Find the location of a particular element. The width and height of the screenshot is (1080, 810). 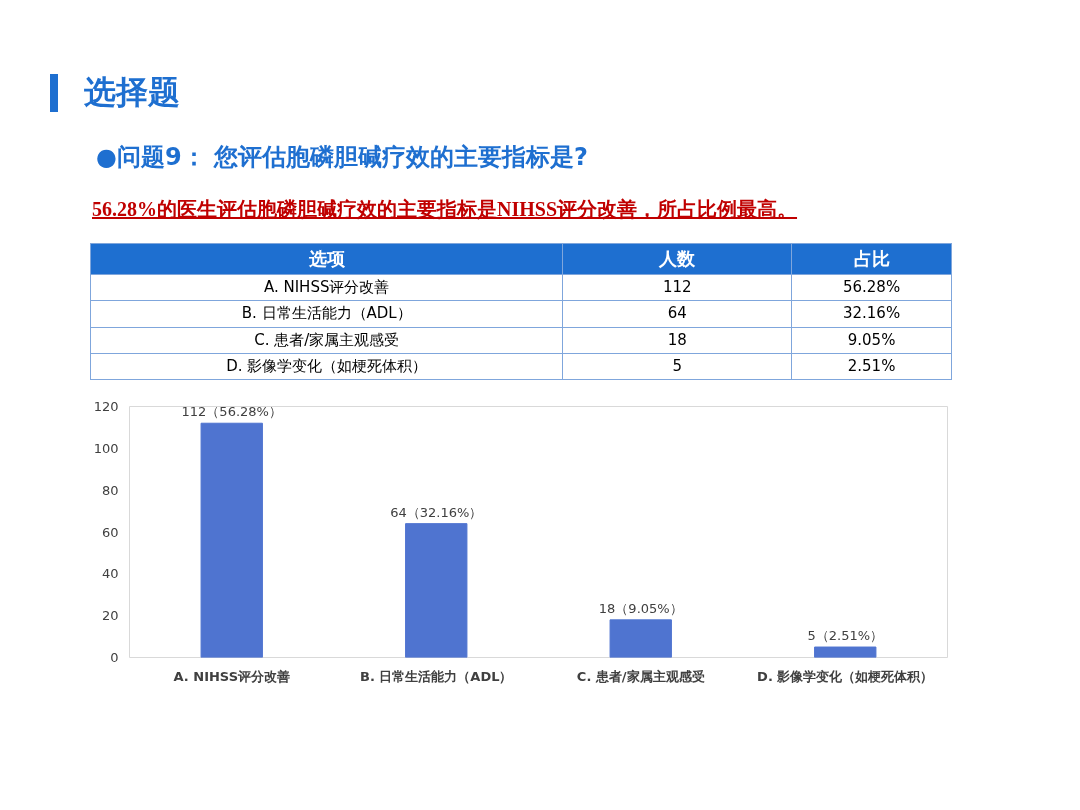

category-label: C. 患者/家属主观感受 is located at coordinates (327, 339).